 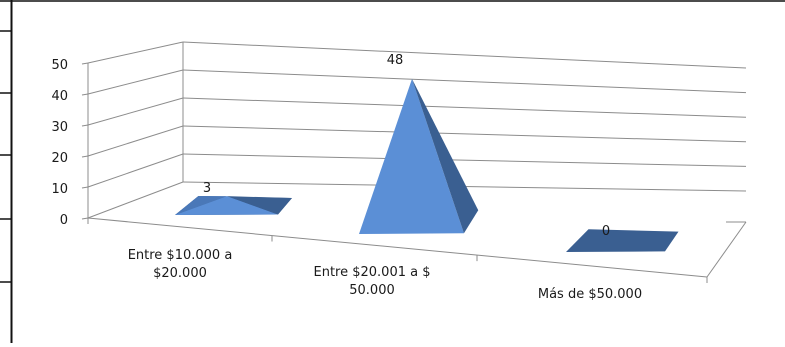 What do you see at coordinates (59, 189) in the screenshot?
I see `y-tick-label: 10` at bounding box center [59, 189].